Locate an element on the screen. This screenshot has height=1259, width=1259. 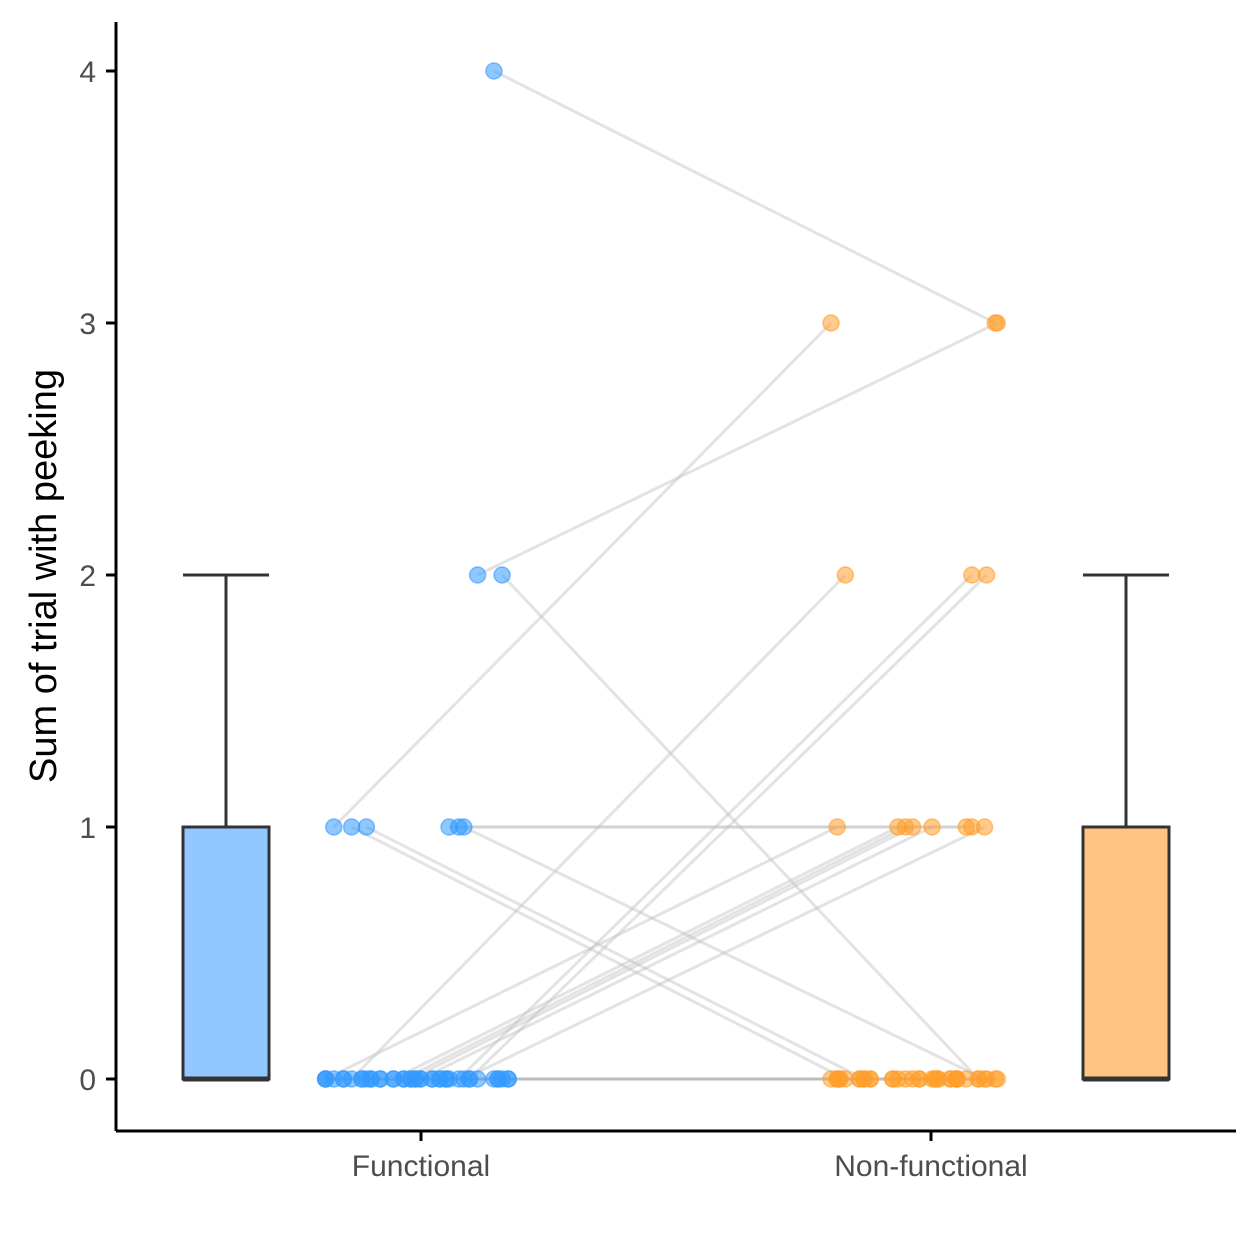
x-ticks: Functional Non-functional is located at coordinates (690, 1157).